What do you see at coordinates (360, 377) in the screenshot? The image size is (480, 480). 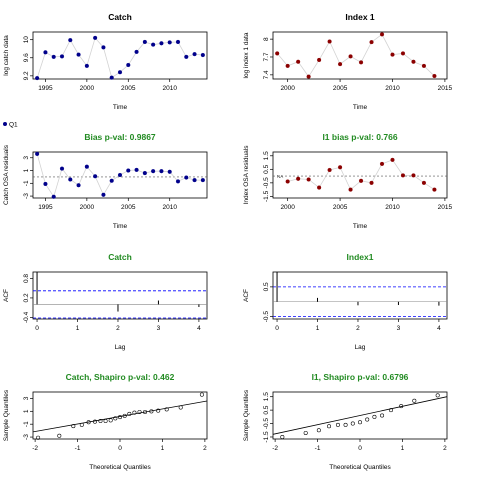 I see `index-qq-title: I1, Shapiro p-val: 0.6796` at bounding box center [360, 377].